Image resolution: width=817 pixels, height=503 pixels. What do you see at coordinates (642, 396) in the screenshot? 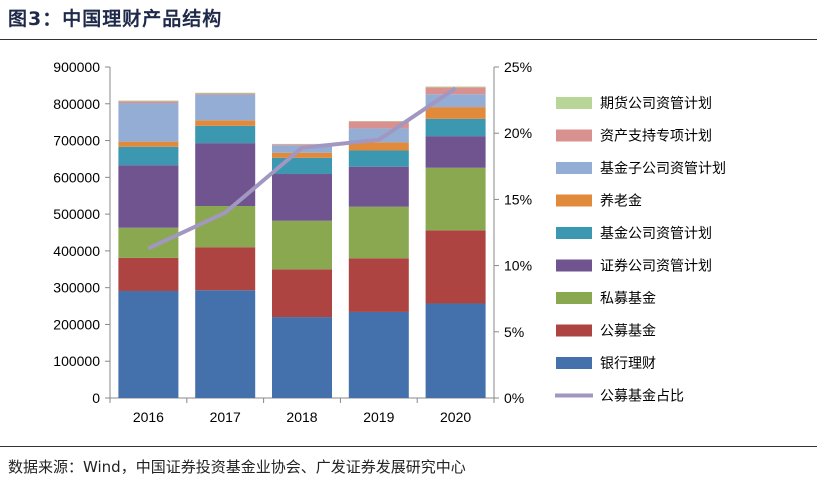
I see `legend-label: 公募基金占比` at bounding box center [642, 396].